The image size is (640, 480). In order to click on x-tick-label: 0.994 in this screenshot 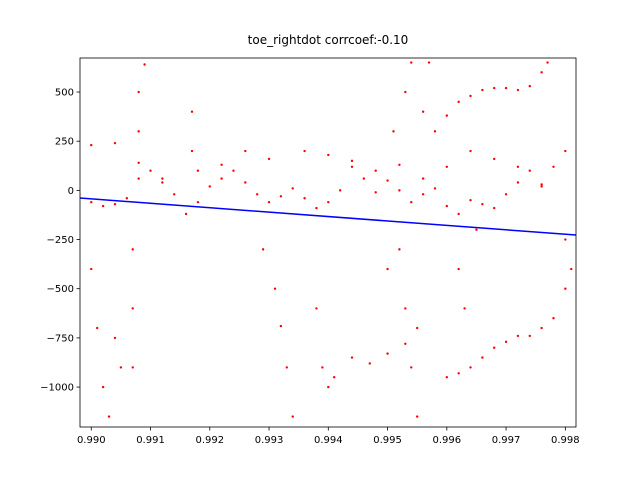, I will do `click(328, 440)`.